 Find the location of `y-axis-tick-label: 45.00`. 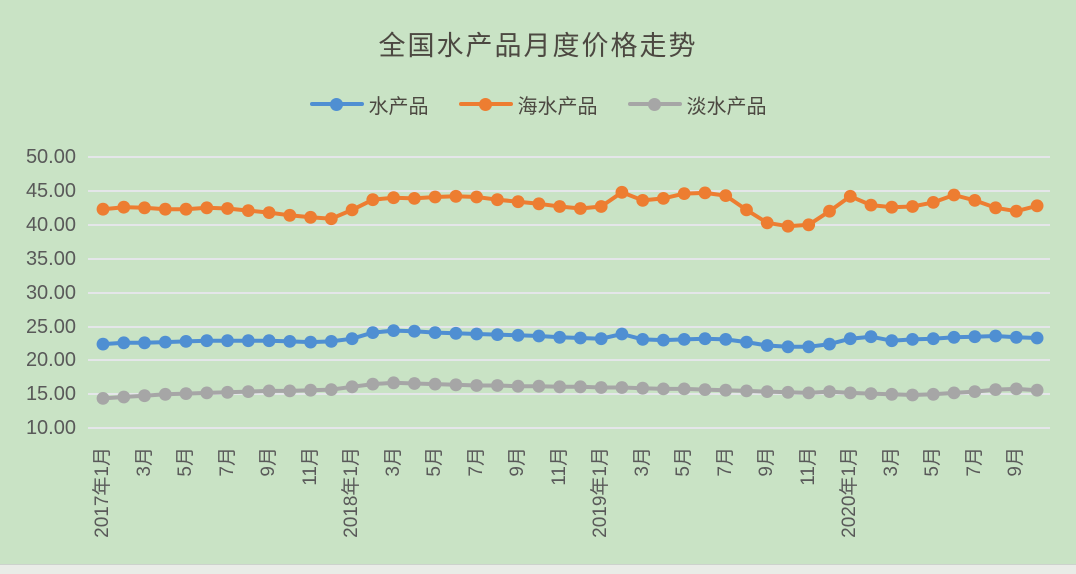

y-axis-tick-label: 45.00 is located at coordinates (50, 190).